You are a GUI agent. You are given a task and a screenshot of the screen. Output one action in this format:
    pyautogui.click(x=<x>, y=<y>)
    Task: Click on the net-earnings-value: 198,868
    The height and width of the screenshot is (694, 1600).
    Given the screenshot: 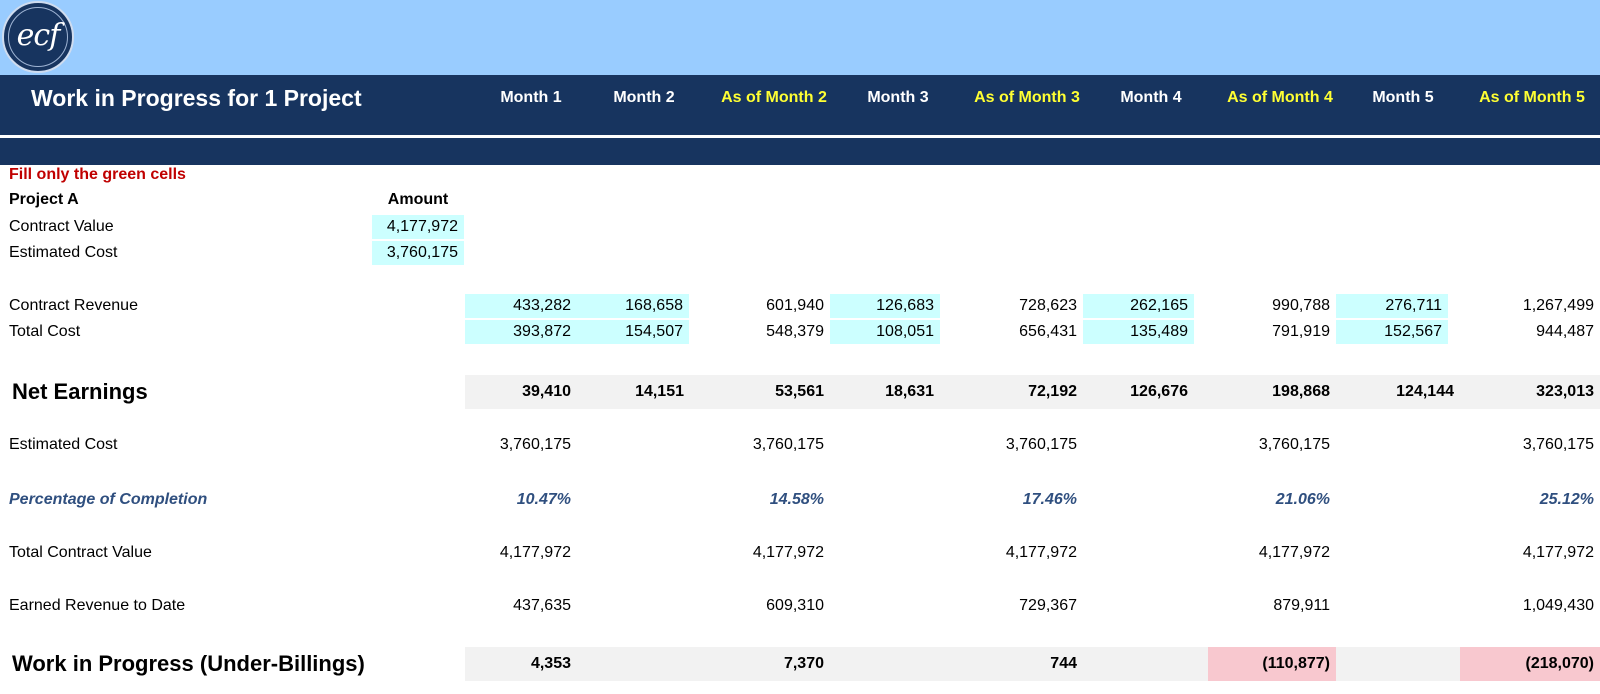 What is the action you would take?
    pyautogui.click(x=1301, y=391)
    